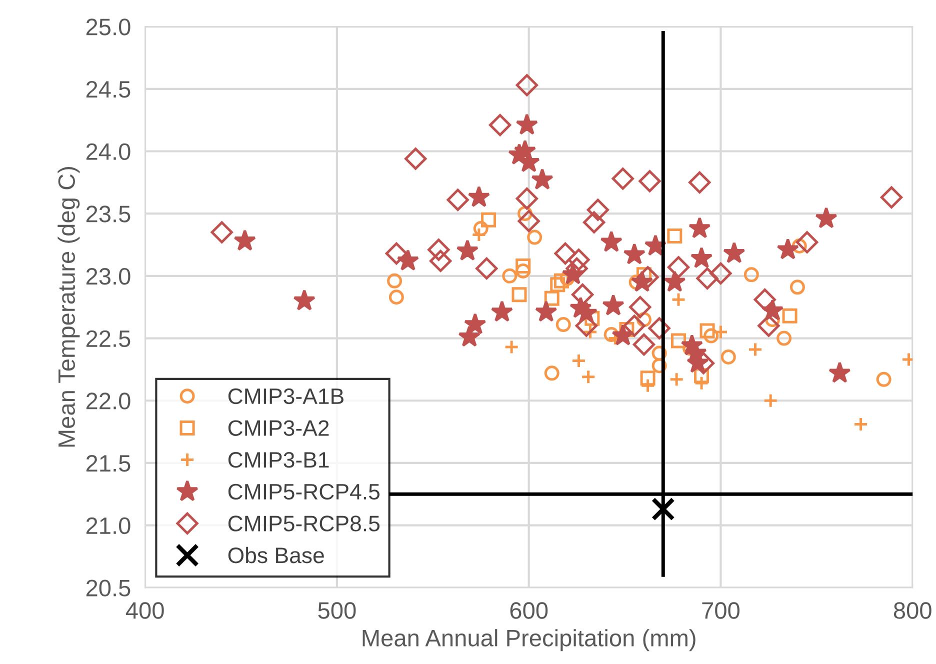  What do you see at coordinates (145, 610) in the screenshot?
I see `x-tick-label: 400` at bounding box center [145, 610].